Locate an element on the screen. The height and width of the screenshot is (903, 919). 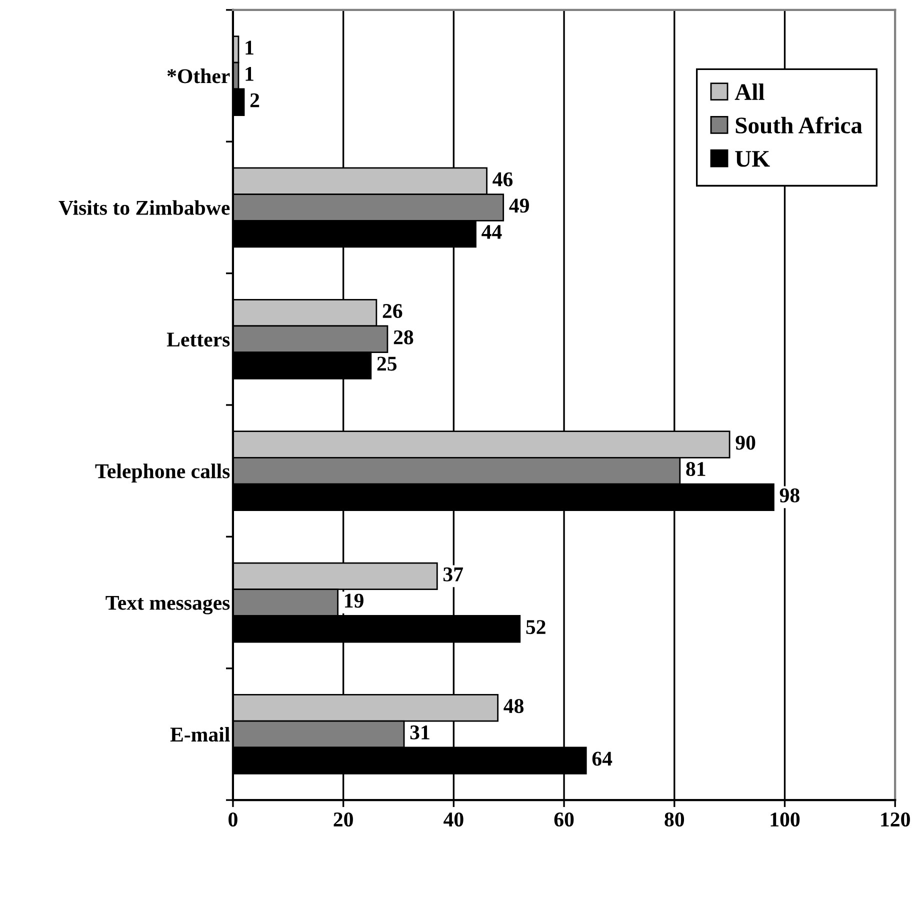
x-tick-label: 20 is located at coordinates (343, 819).